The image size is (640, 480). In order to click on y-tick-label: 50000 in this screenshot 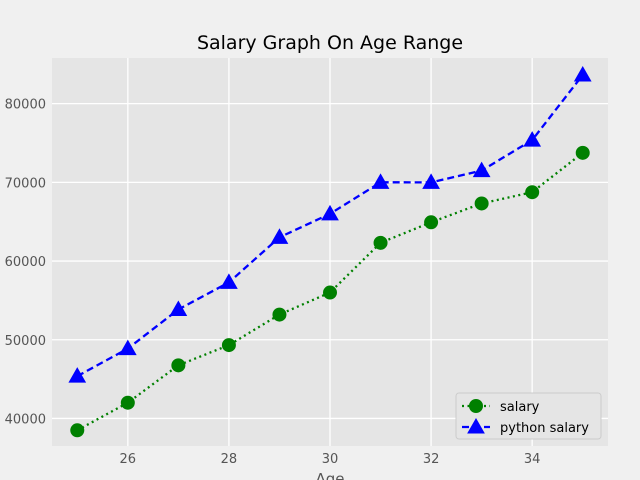, I will do `click(25, 341)`.